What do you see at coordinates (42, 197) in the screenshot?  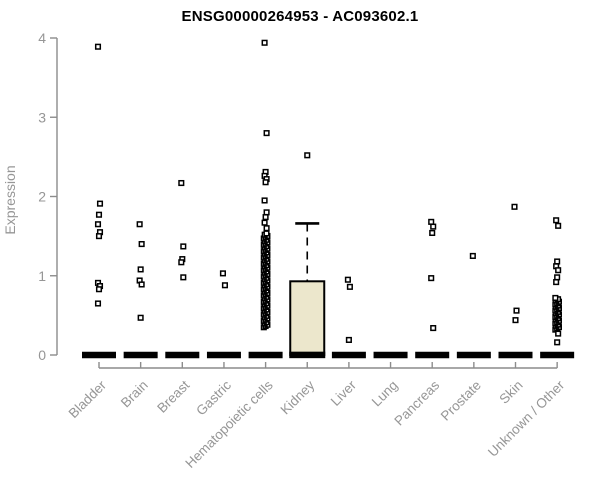 I see `y-axis-tick-label: 2` at bounding box center [42, 197].